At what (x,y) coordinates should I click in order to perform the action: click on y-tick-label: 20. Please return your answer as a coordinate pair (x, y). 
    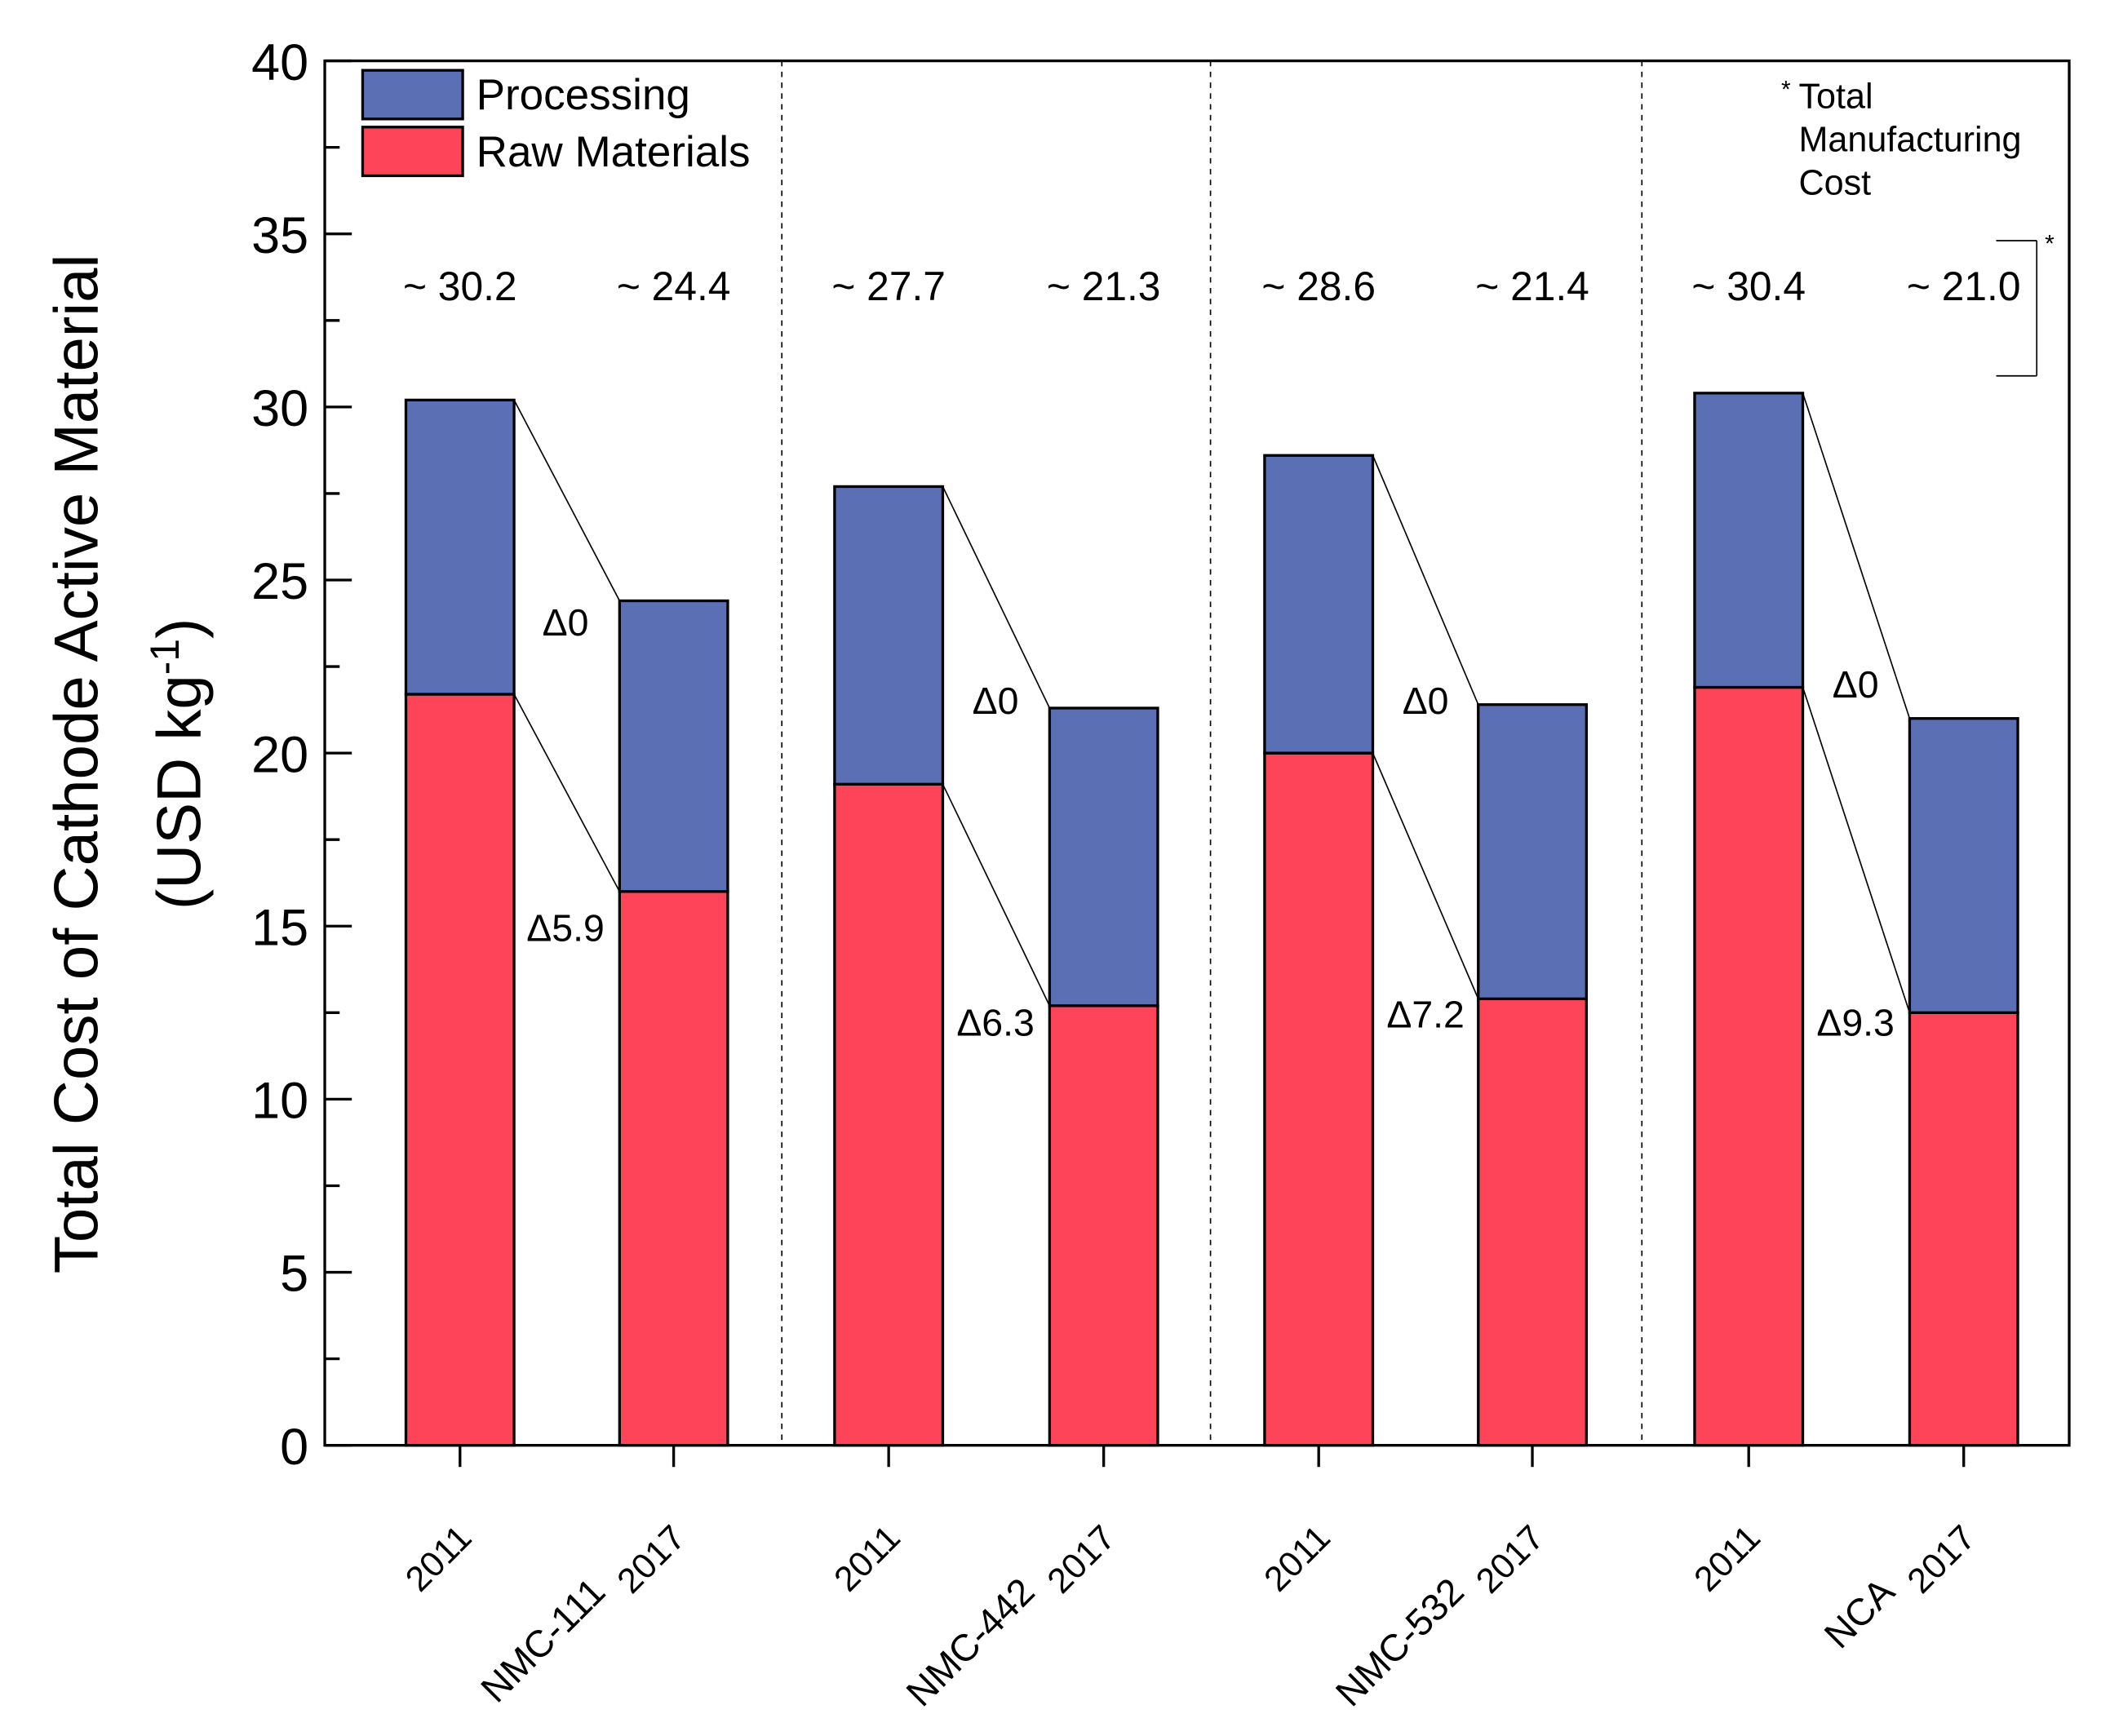
    Looking at the image, I should click on (280, 754).